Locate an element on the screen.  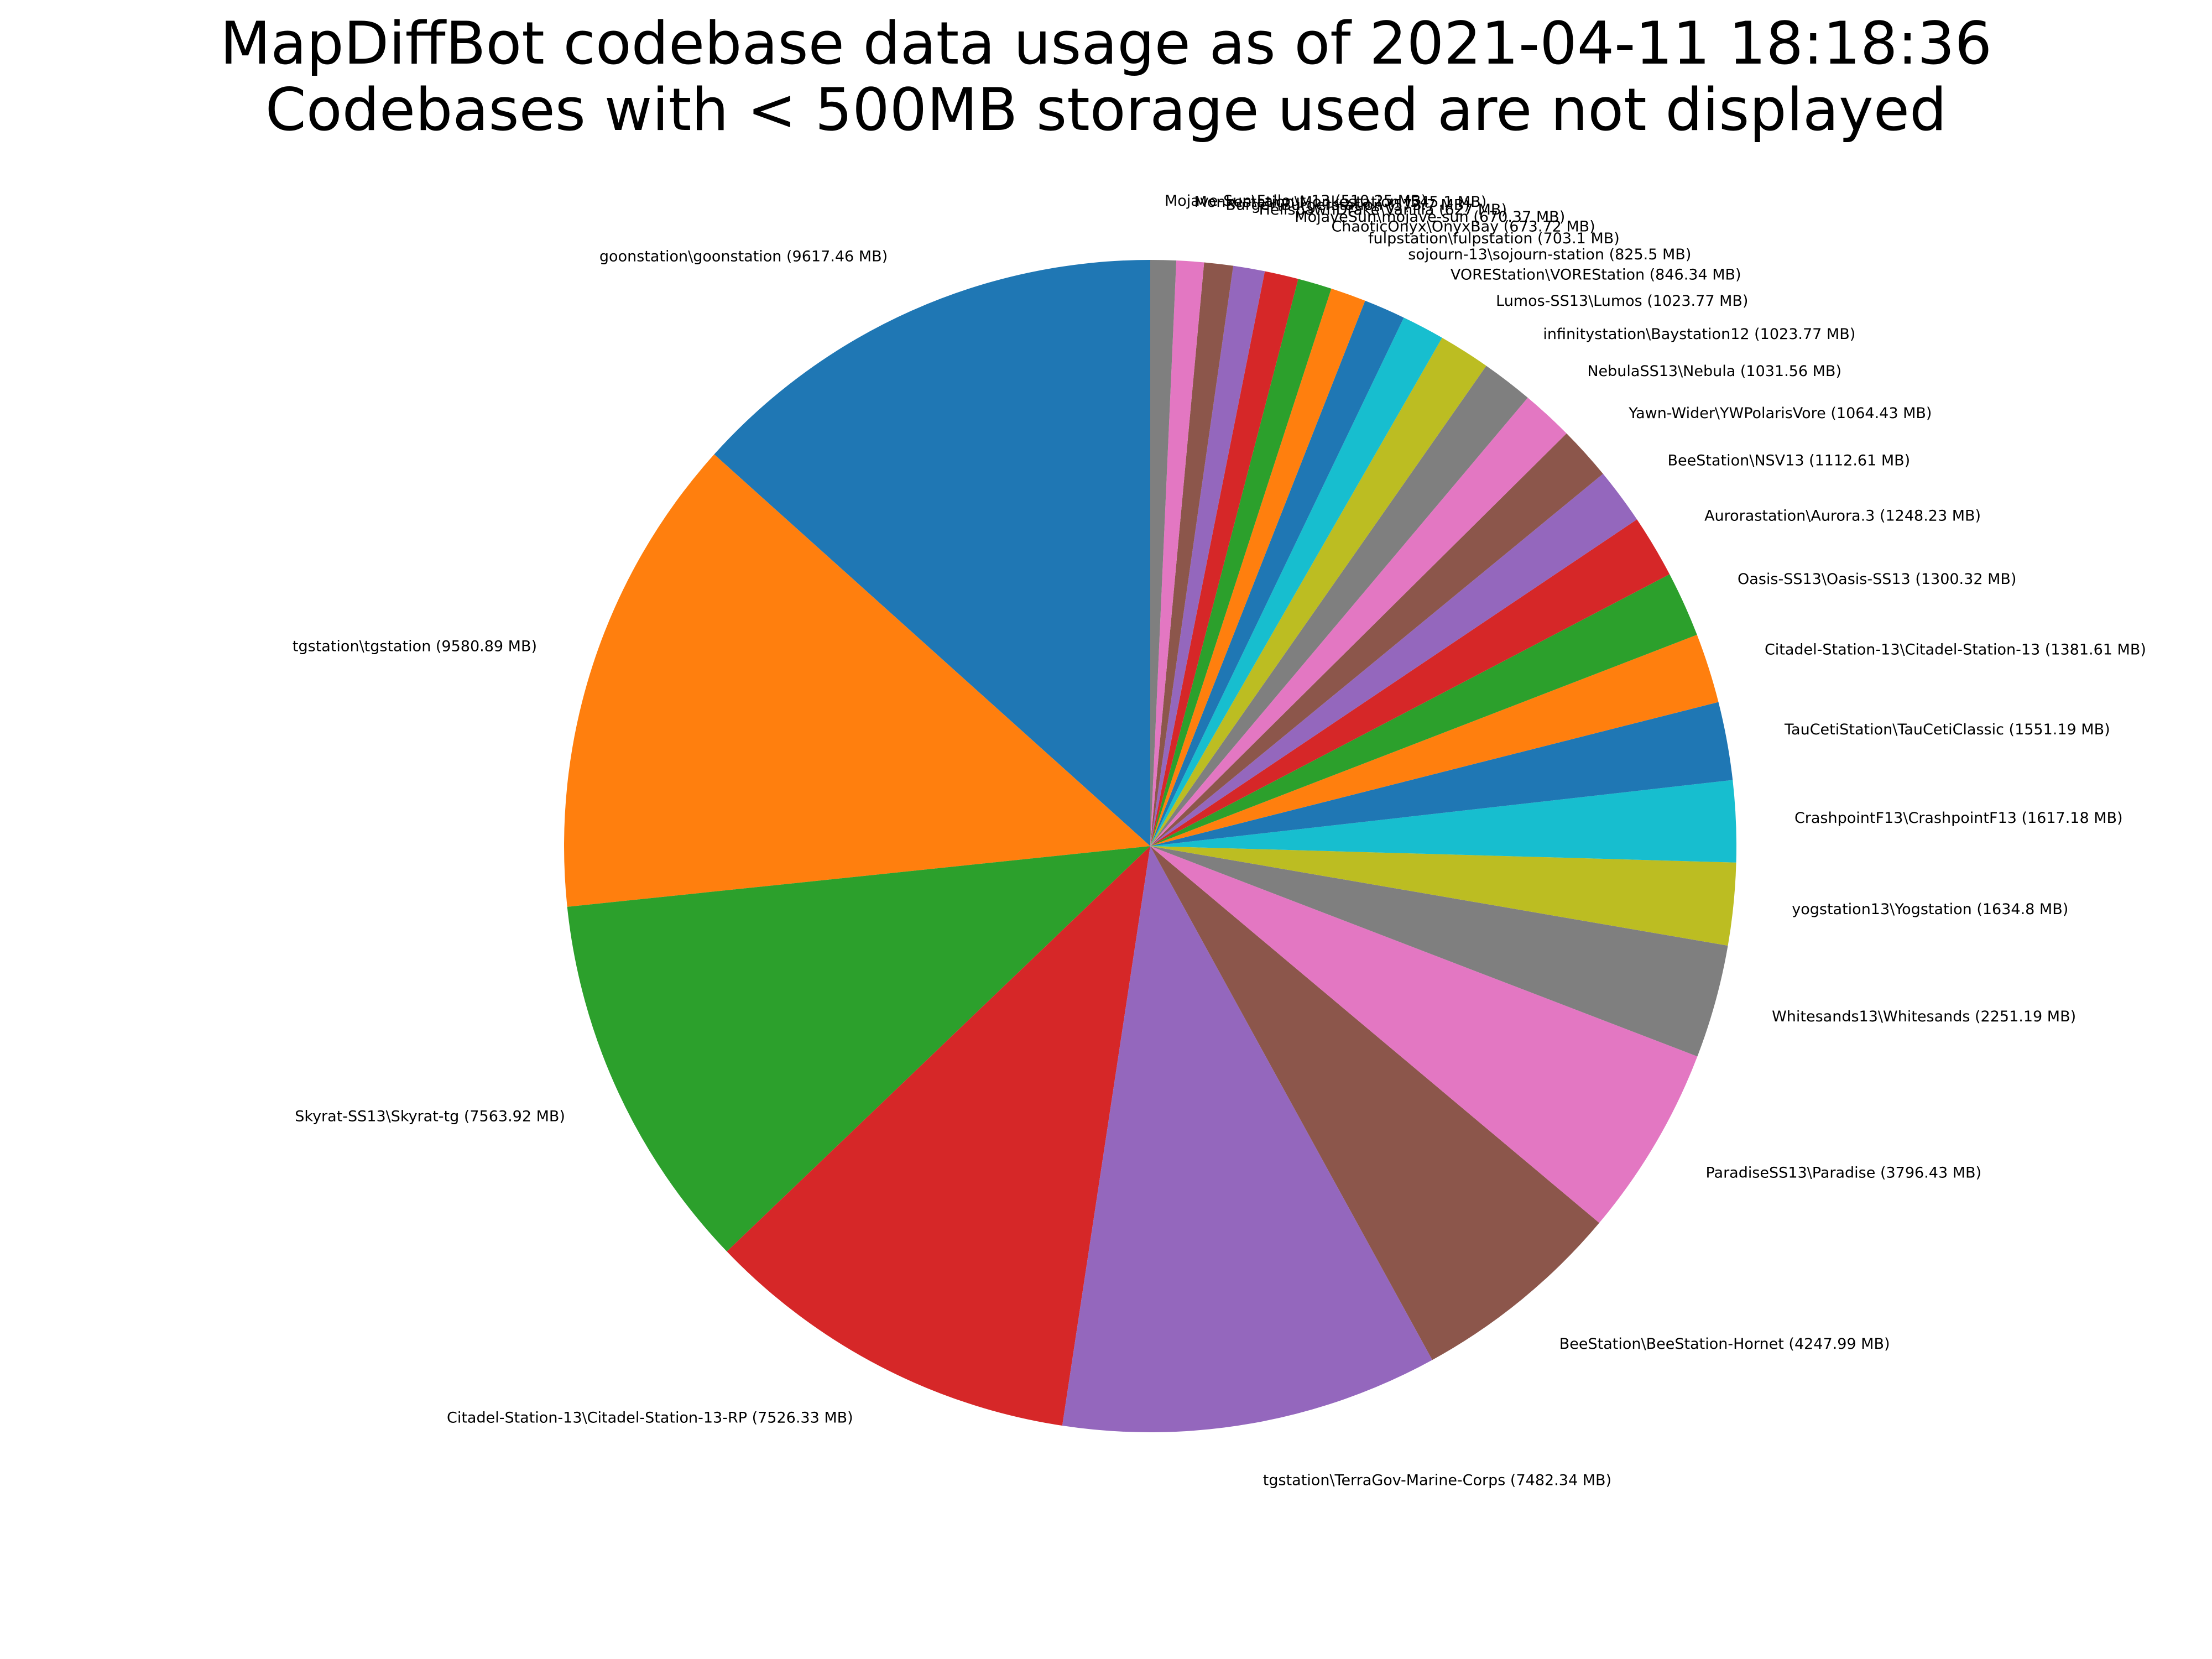
slice-label-27: Mojave-Sun\Fallout-13 (510.25 MB) is located at coordinates (1296, 201).